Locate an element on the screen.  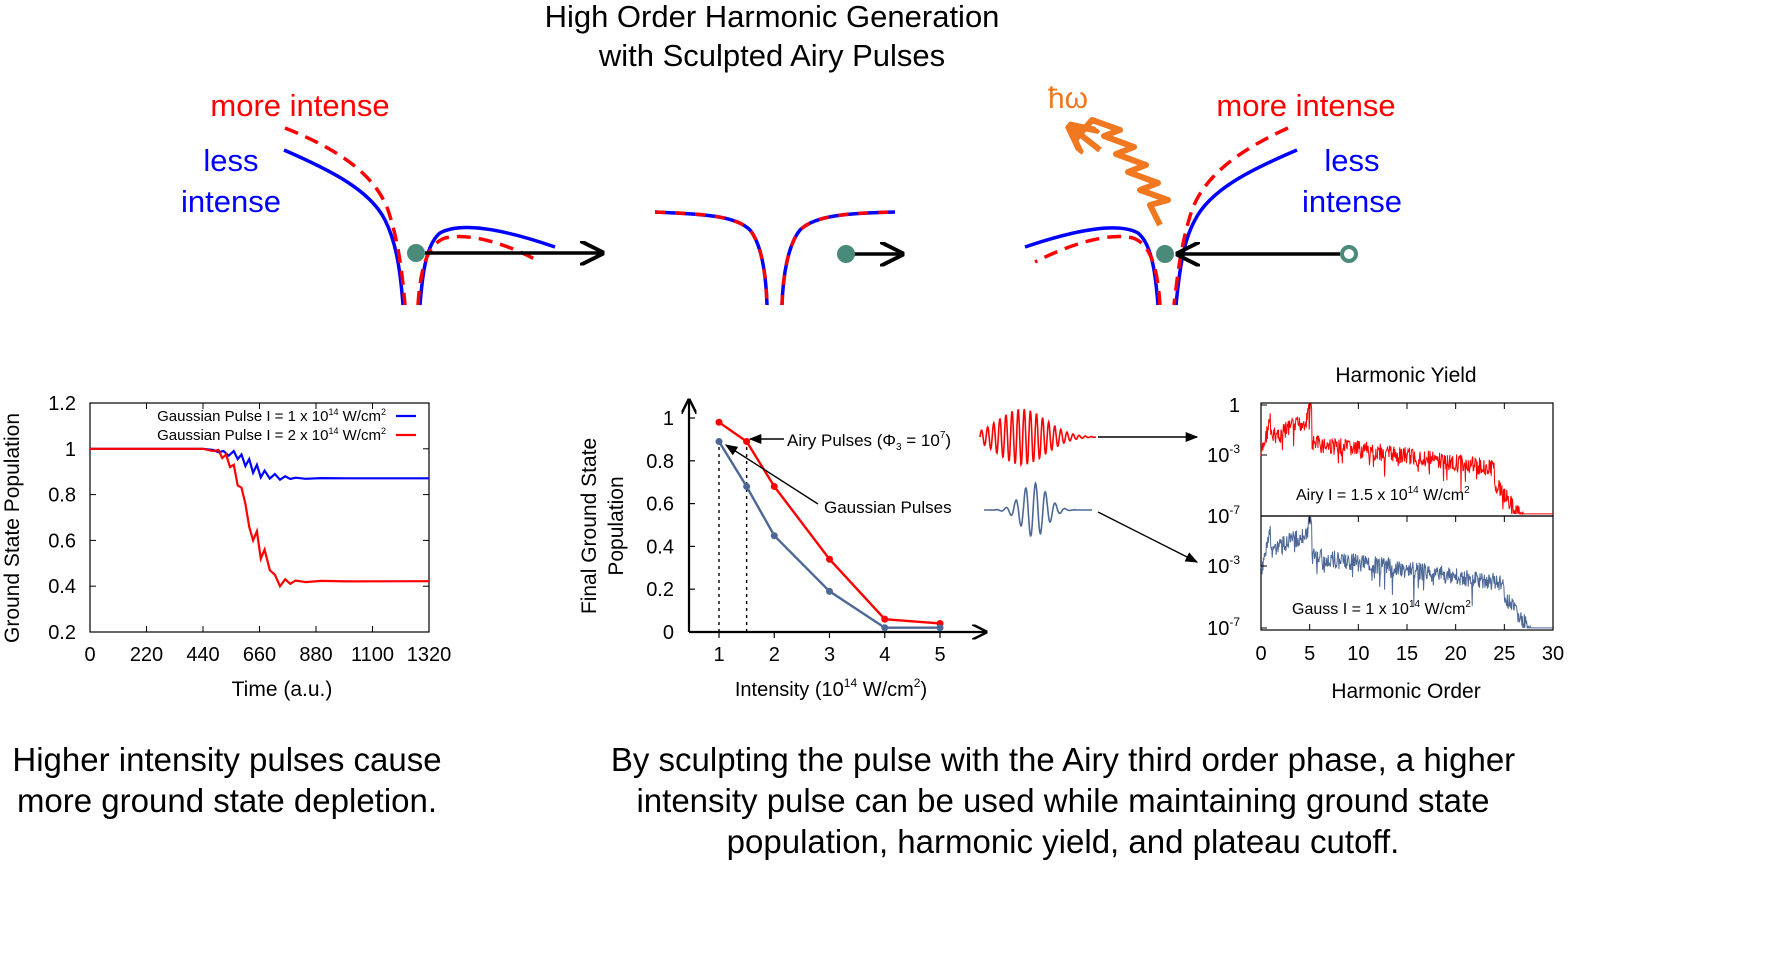
left-less-label-1: less is located at coordinates (230, 160).